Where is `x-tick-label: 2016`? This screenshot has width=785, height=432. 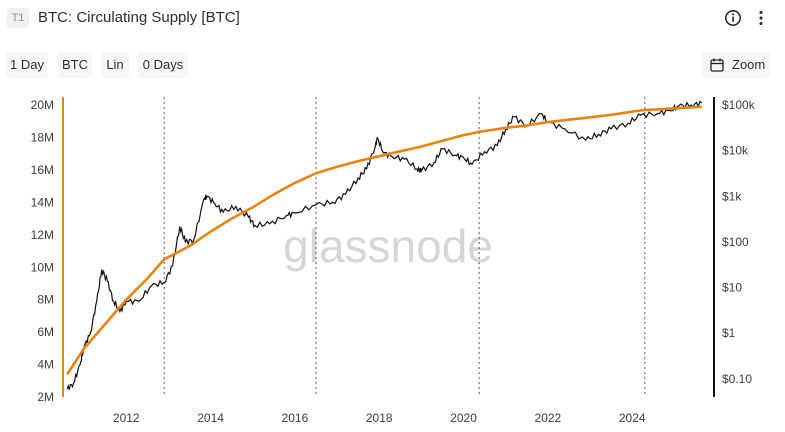 x-tick-label: 2016 is located at coordinates (295, 418).